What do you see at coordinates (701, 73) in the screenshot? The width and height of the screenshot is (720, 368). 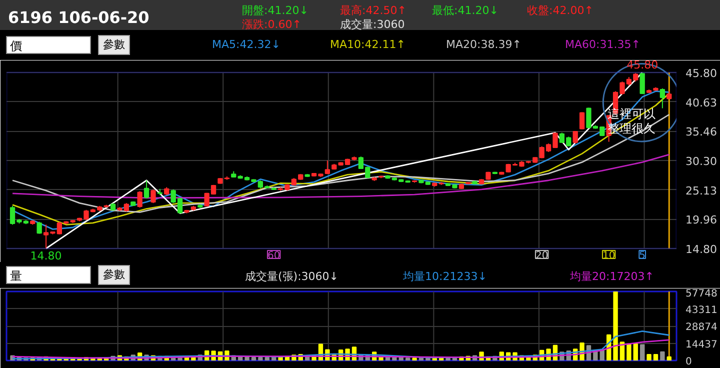 I see `y-tick-label: 45.80` at bounding box center [701, 73].